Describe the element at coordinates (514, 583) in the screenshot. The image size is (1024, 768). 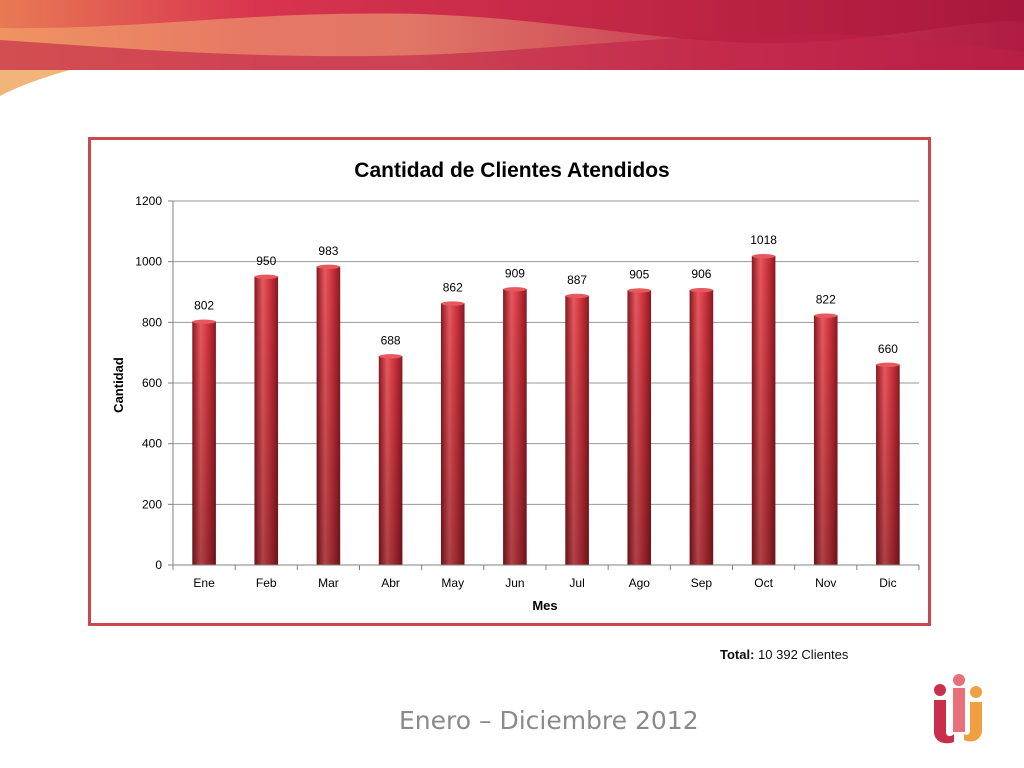
I see `x-tick-label: Jun` at that location.